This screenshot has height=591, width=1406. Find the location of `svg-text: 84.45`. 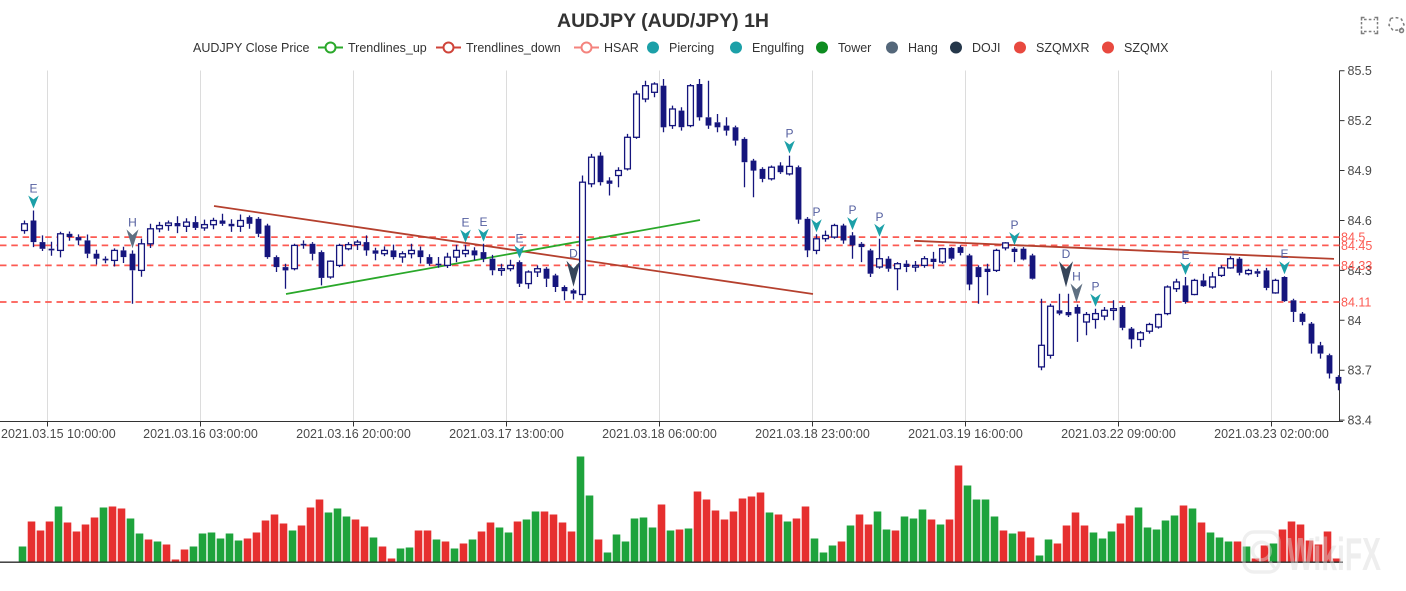

svg-text: 84.45 is located at coordinates (1356, 246).